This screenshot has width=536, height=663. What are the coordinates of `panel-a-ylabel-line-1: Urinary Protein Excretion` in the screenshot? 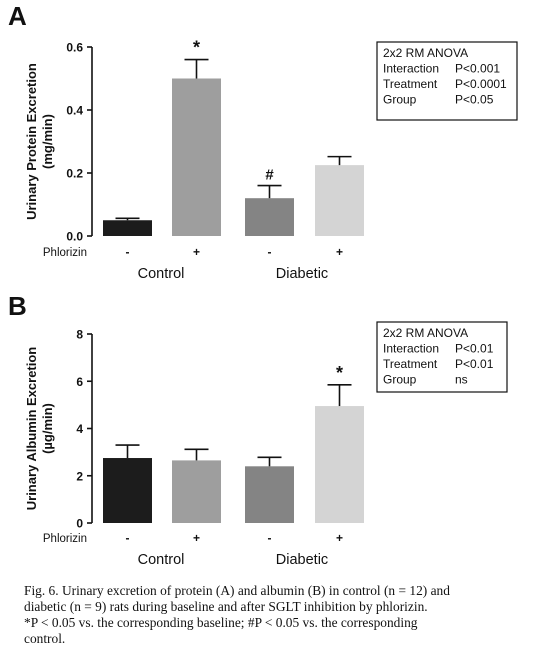 It's located at (31, 141).